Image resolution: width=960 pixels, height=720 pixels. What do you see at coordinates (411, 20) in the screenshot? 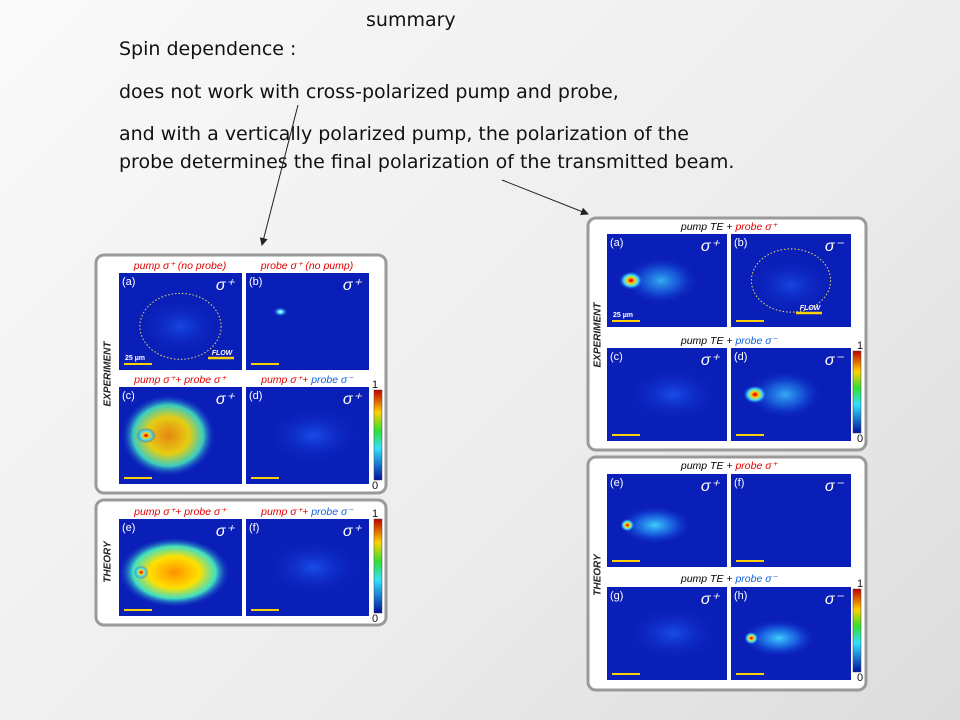
I see `slide-title: summary` at bounding box center [411, 20].